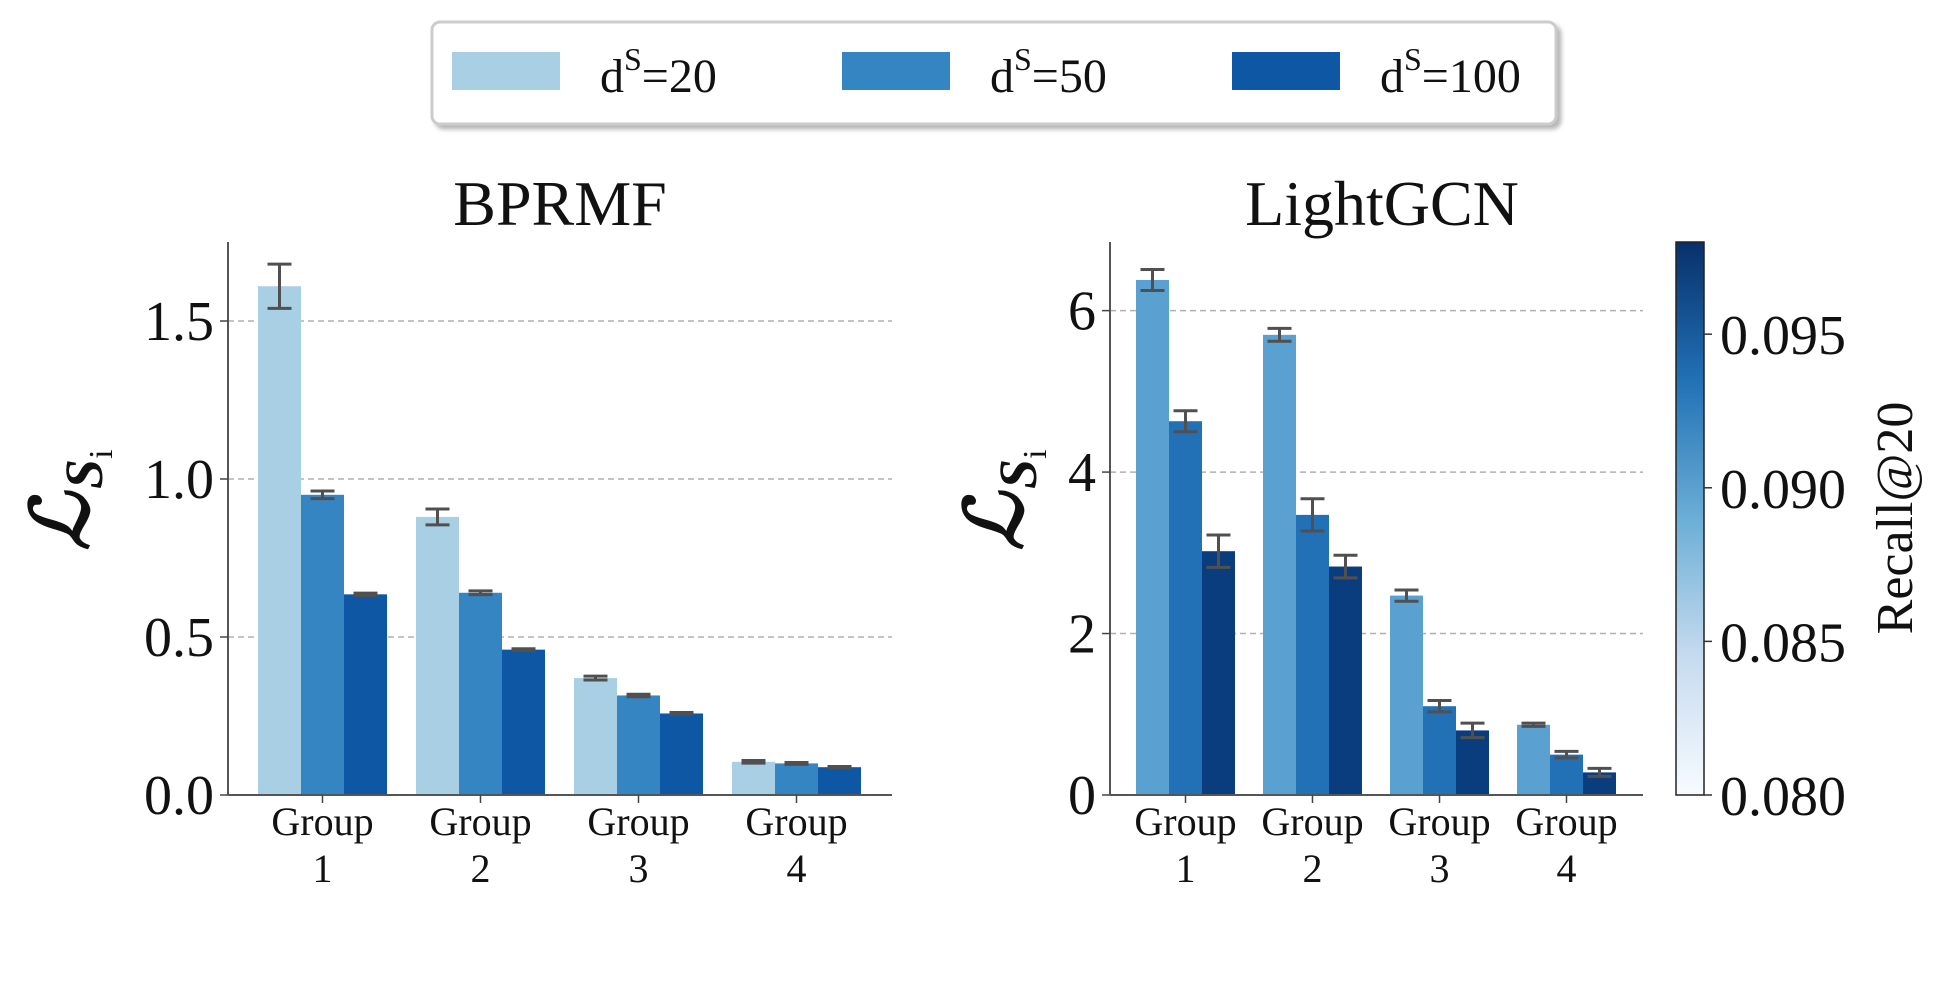 The height and width of the screenshot is (996, 1952). I want to click on x-tick-label-number: 1, so click(323, 868).